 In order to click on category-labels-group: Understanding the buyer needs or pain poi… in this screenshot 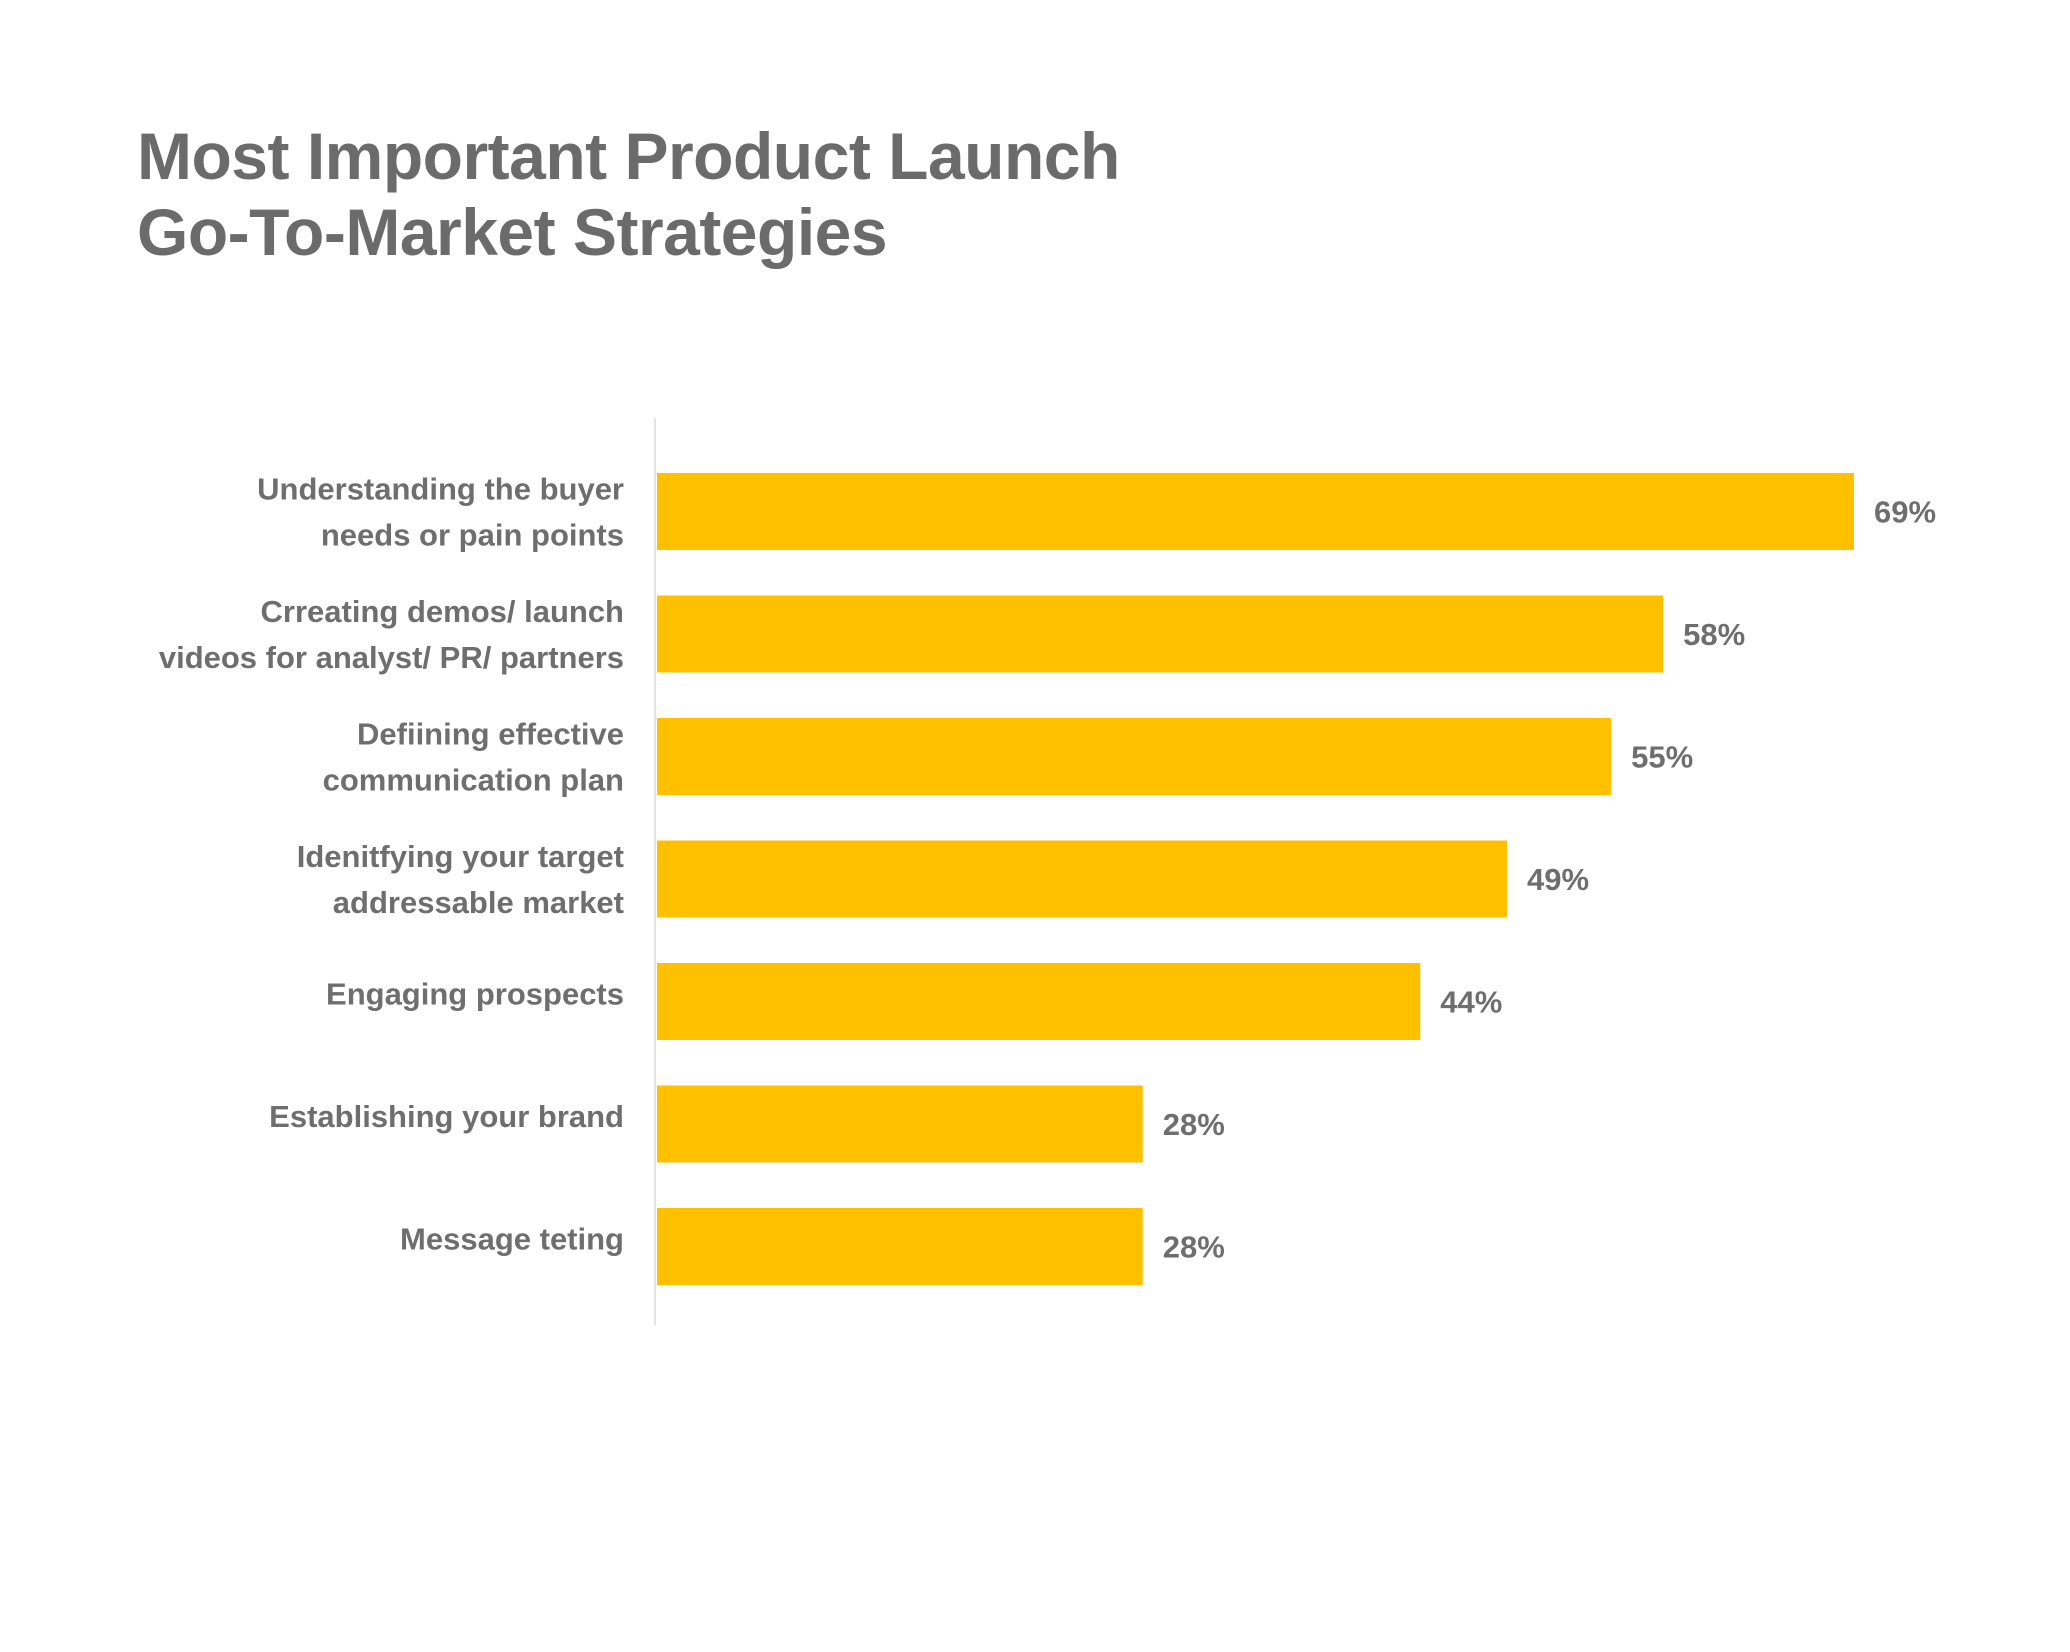, I will do `click(391, 864)`.